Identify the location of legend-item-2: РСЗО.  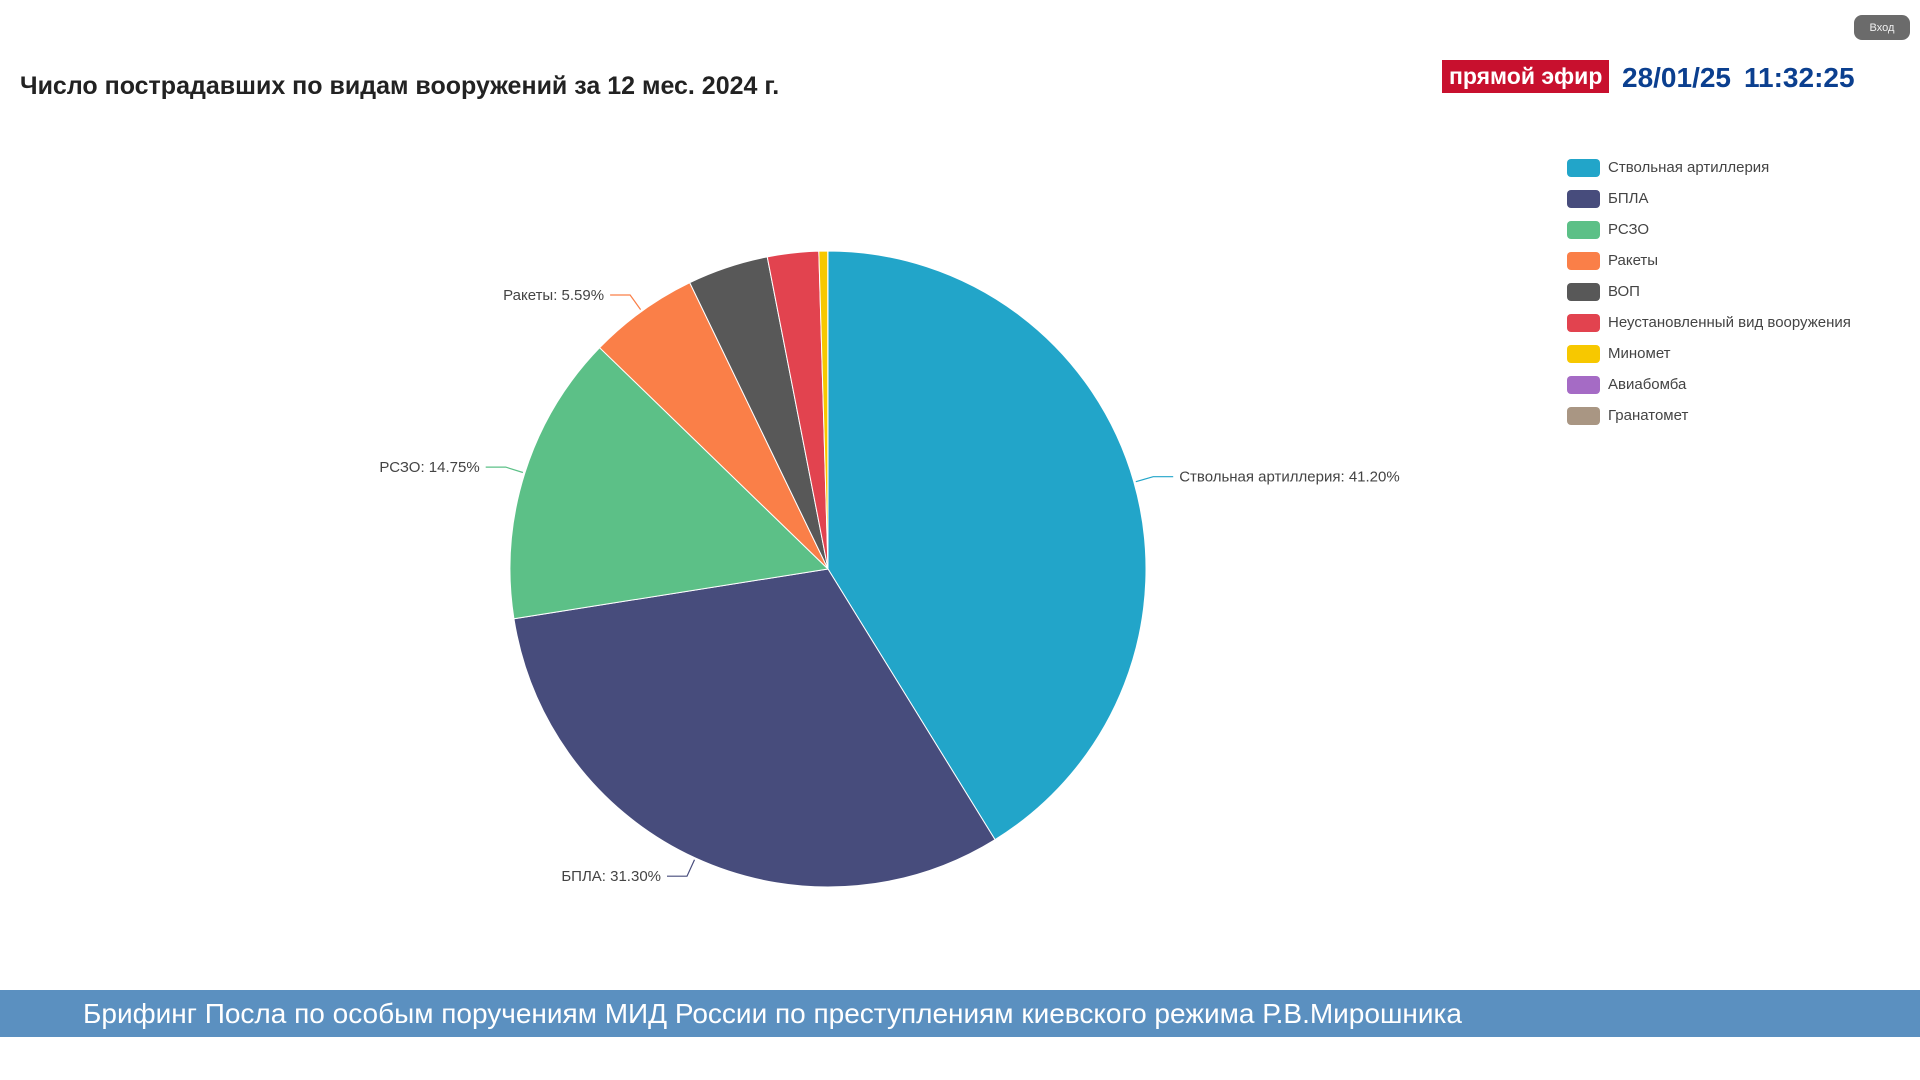
(1709, 229).